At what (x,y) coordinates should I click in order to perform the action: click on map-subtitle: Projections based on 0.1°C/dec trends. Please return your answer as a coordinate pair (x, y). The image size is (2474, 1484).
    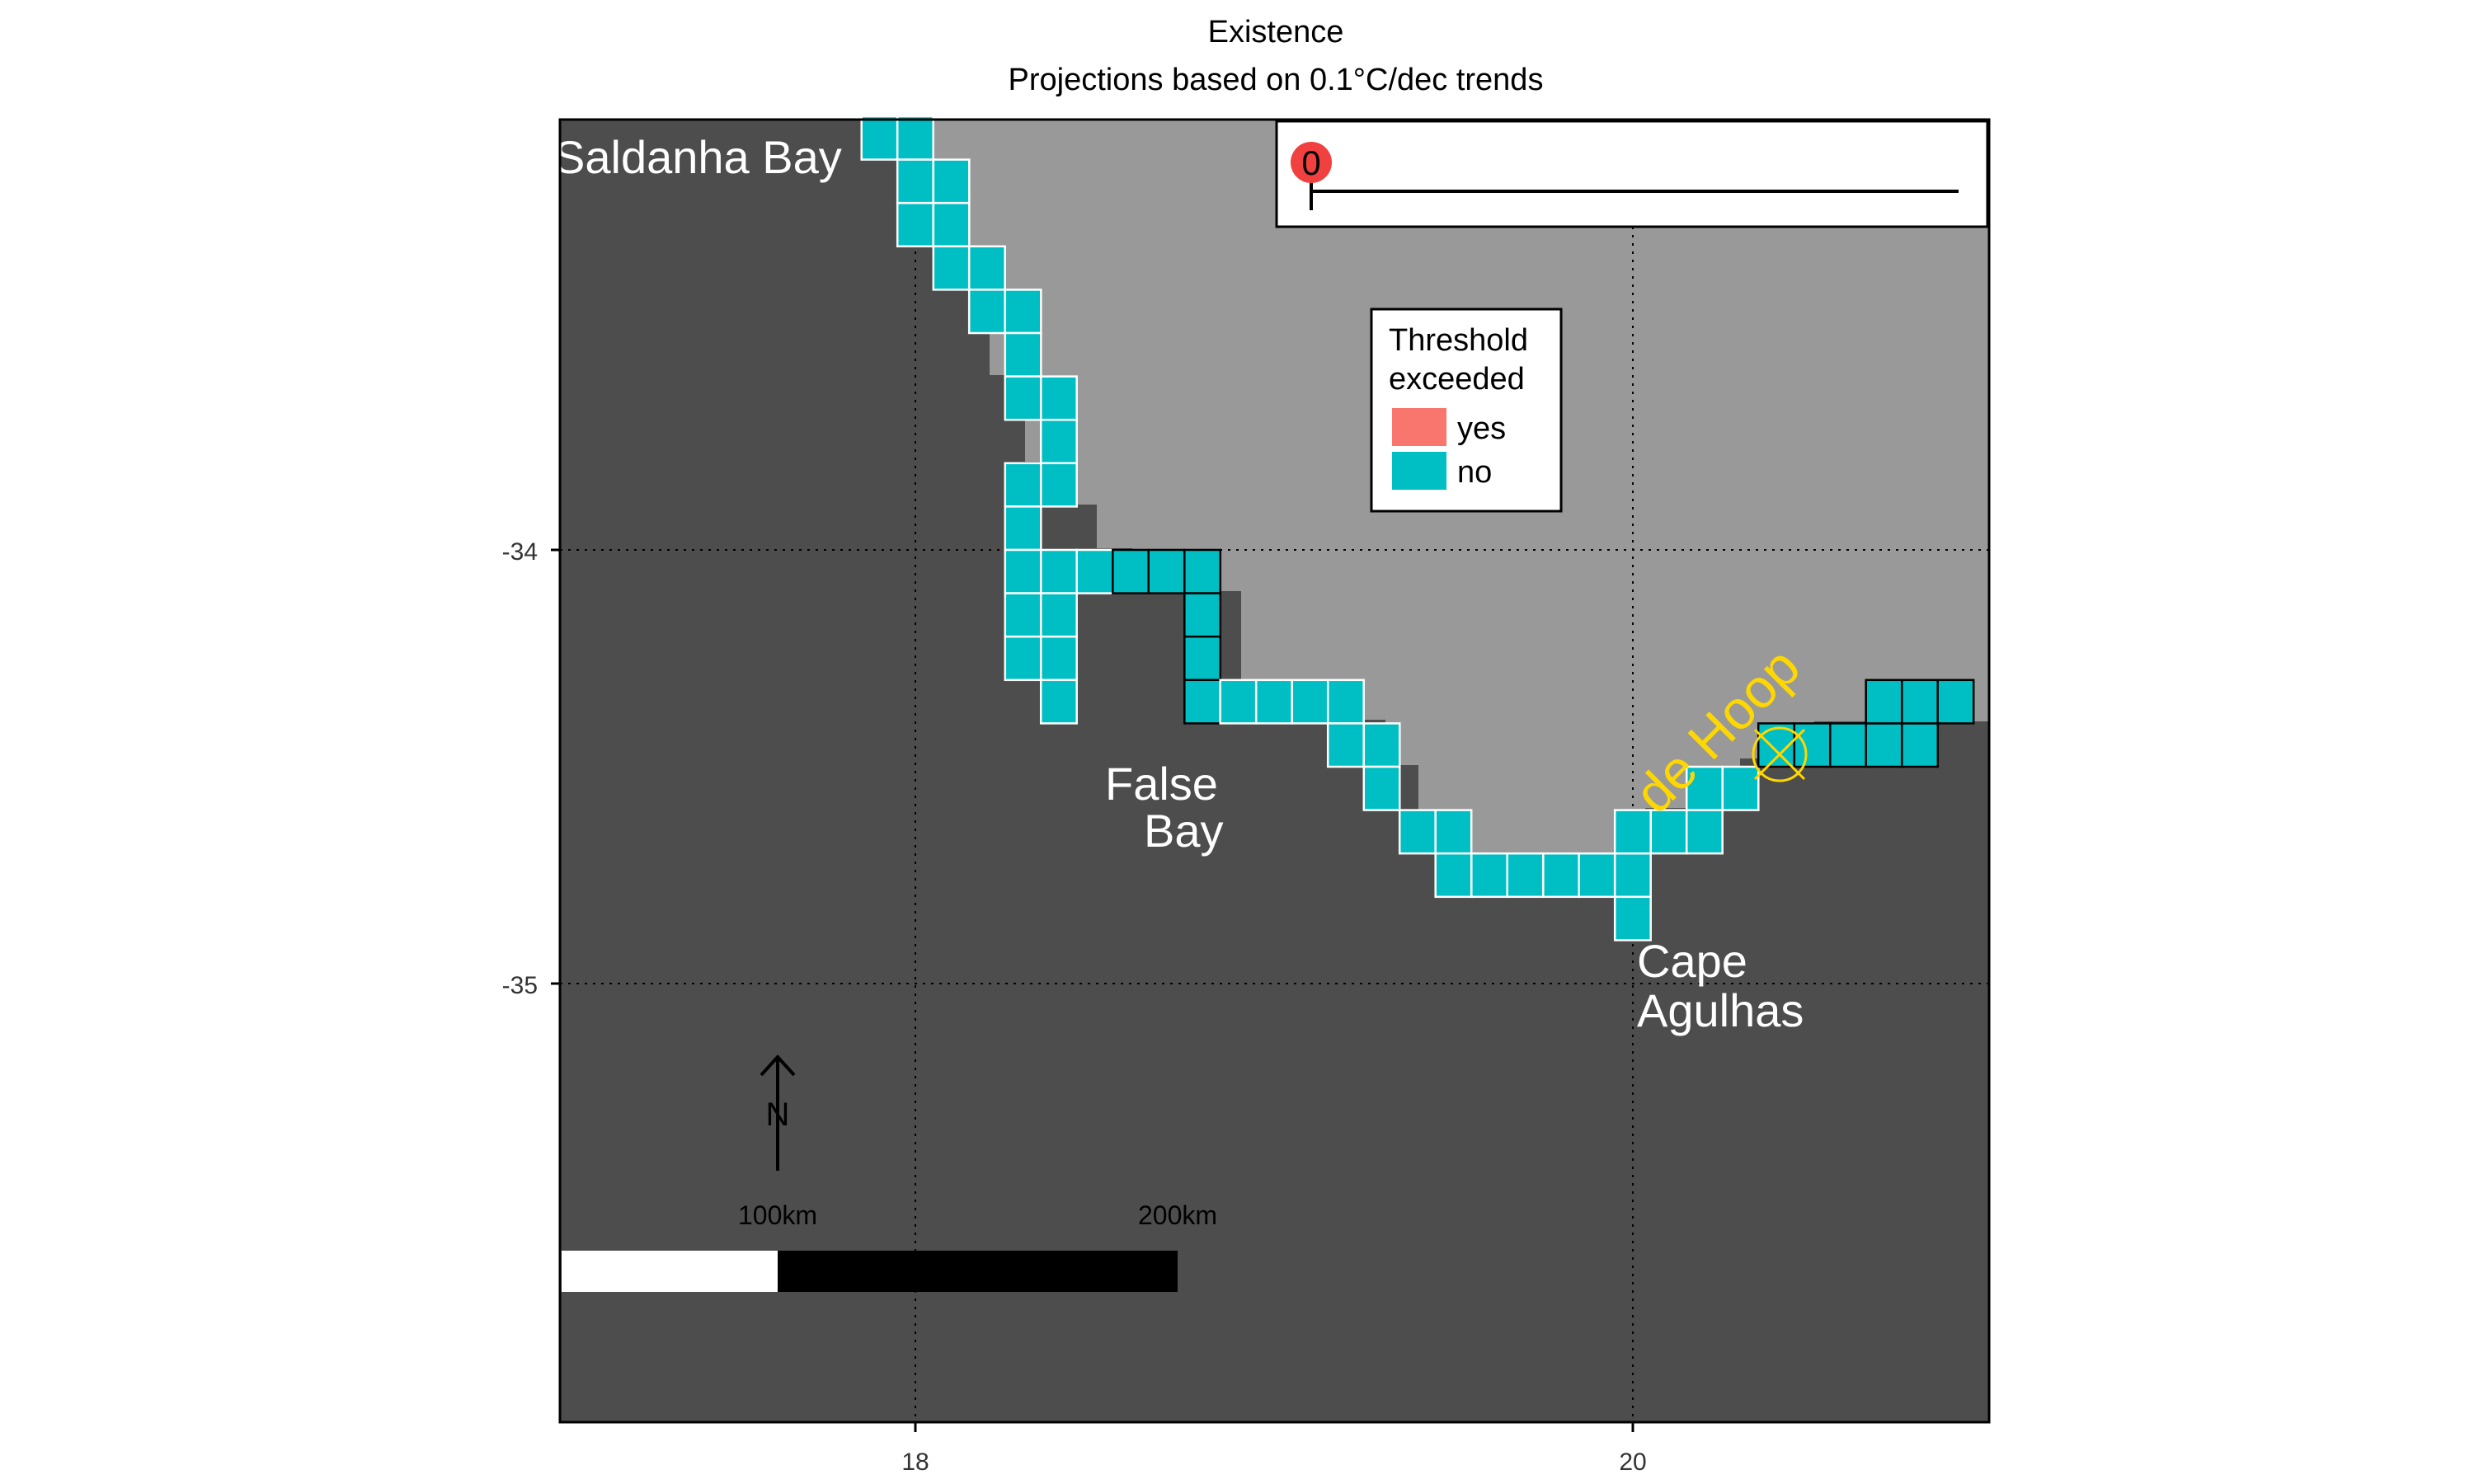
    Looking at the image, I should click on (1276, 80).